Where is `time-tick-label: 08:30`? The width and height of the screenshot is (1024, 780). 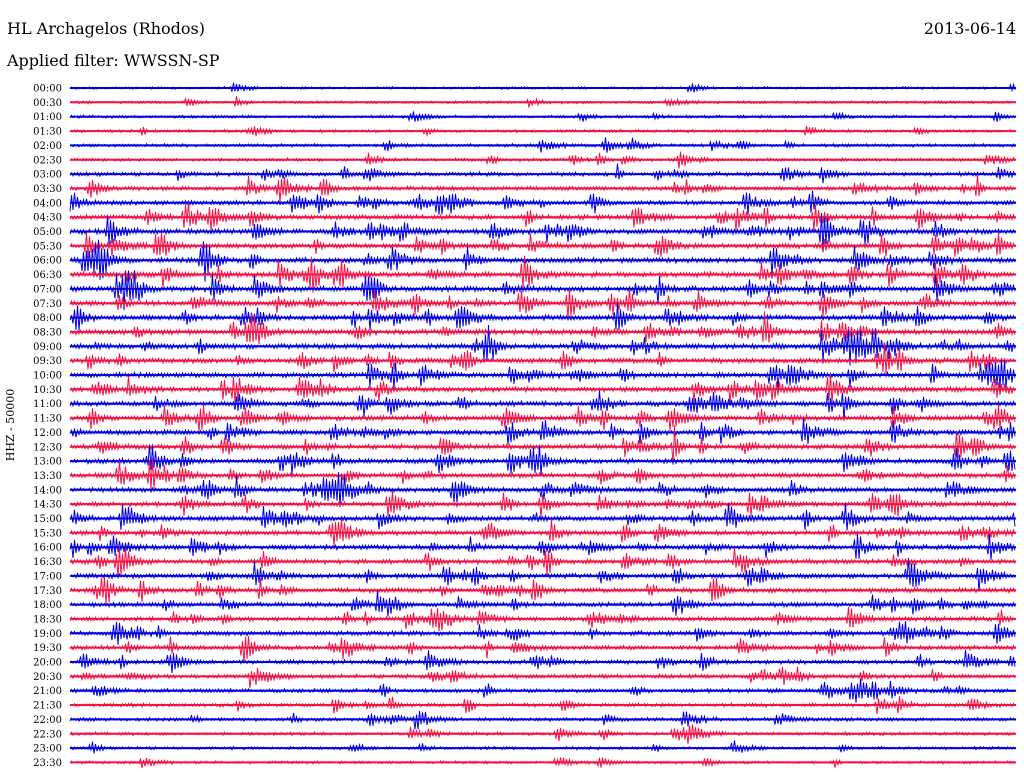
time-tick-label: 08:30 is located at coordinates (47, 332).